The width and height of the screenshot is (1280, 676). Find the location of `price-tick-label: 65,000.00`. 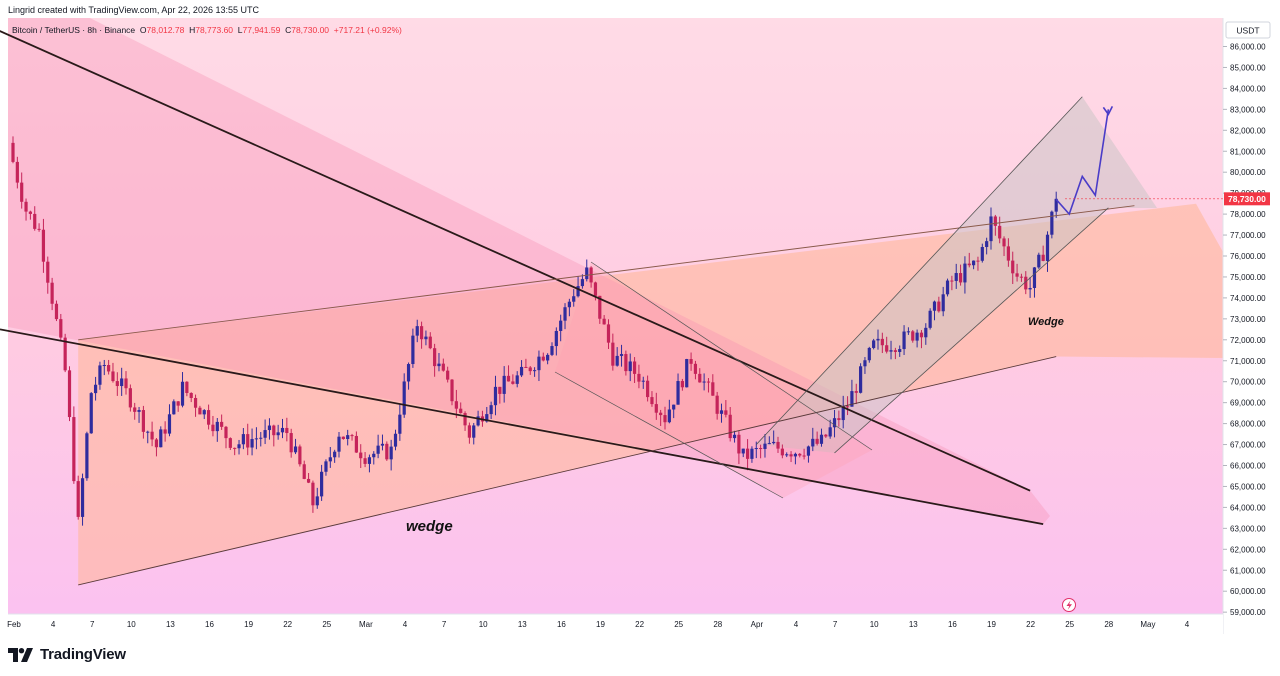

price-tick-label: 65,000.00 is located at coordinates (1248, 486).